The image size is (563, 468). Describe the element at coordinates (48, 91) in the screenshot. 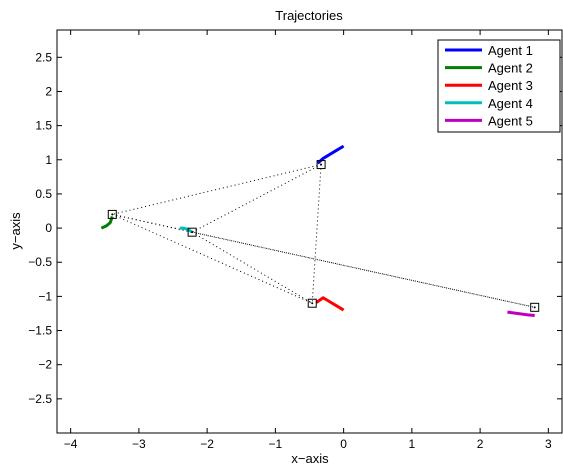

I see `y-tick-label: 2` at that location.